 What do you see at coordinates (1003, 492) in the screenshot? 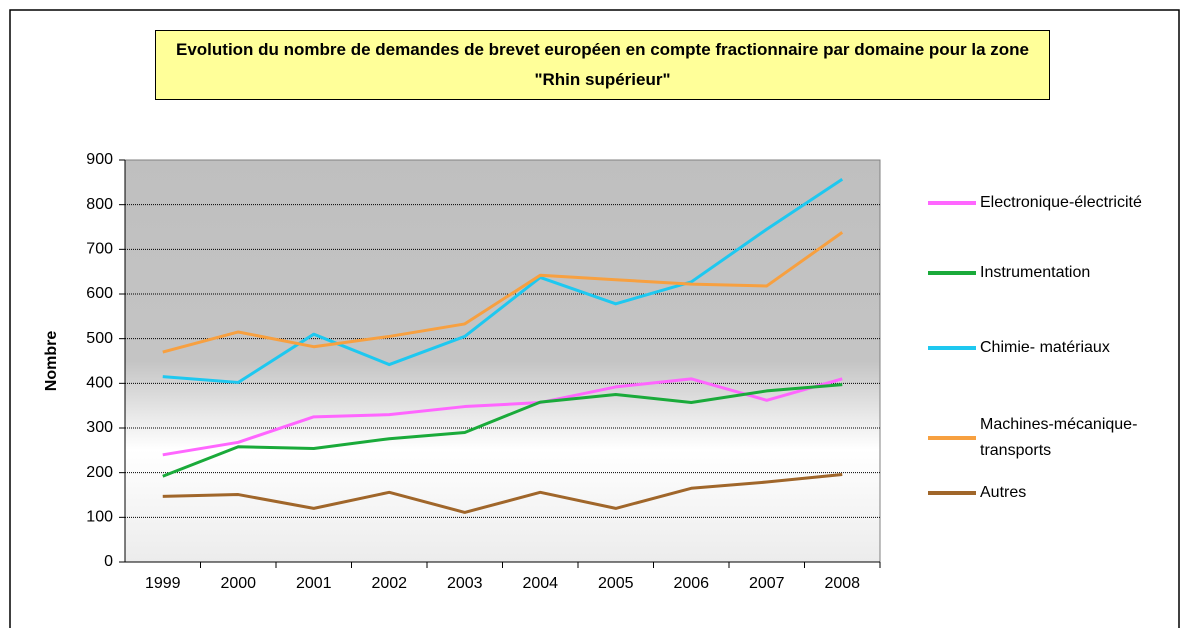
I see `legend-label: Autres` at bounding box center [1003, 492].